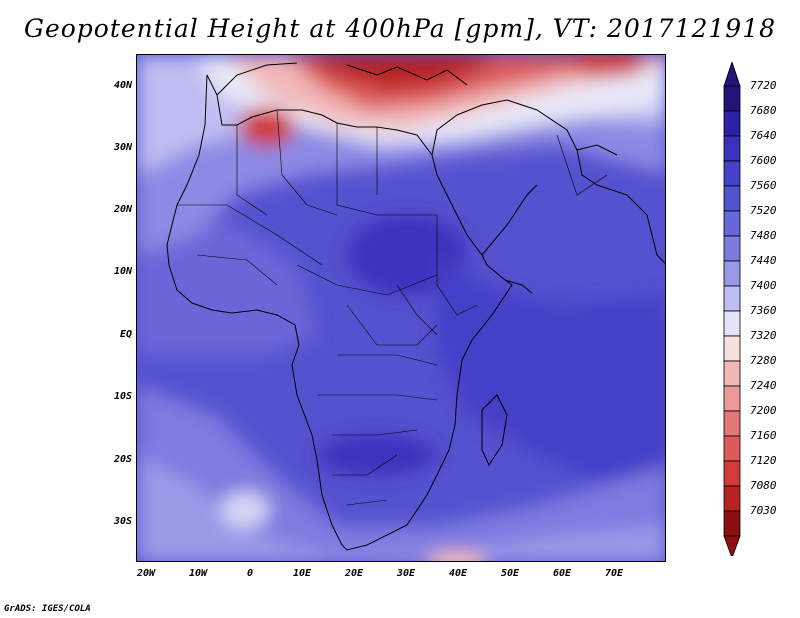 The width and height of the screenshot is (800, 618). Describe the element at coordinates (763, 260) in the screenshot. I see `colorbar-label: 7440` at that location.